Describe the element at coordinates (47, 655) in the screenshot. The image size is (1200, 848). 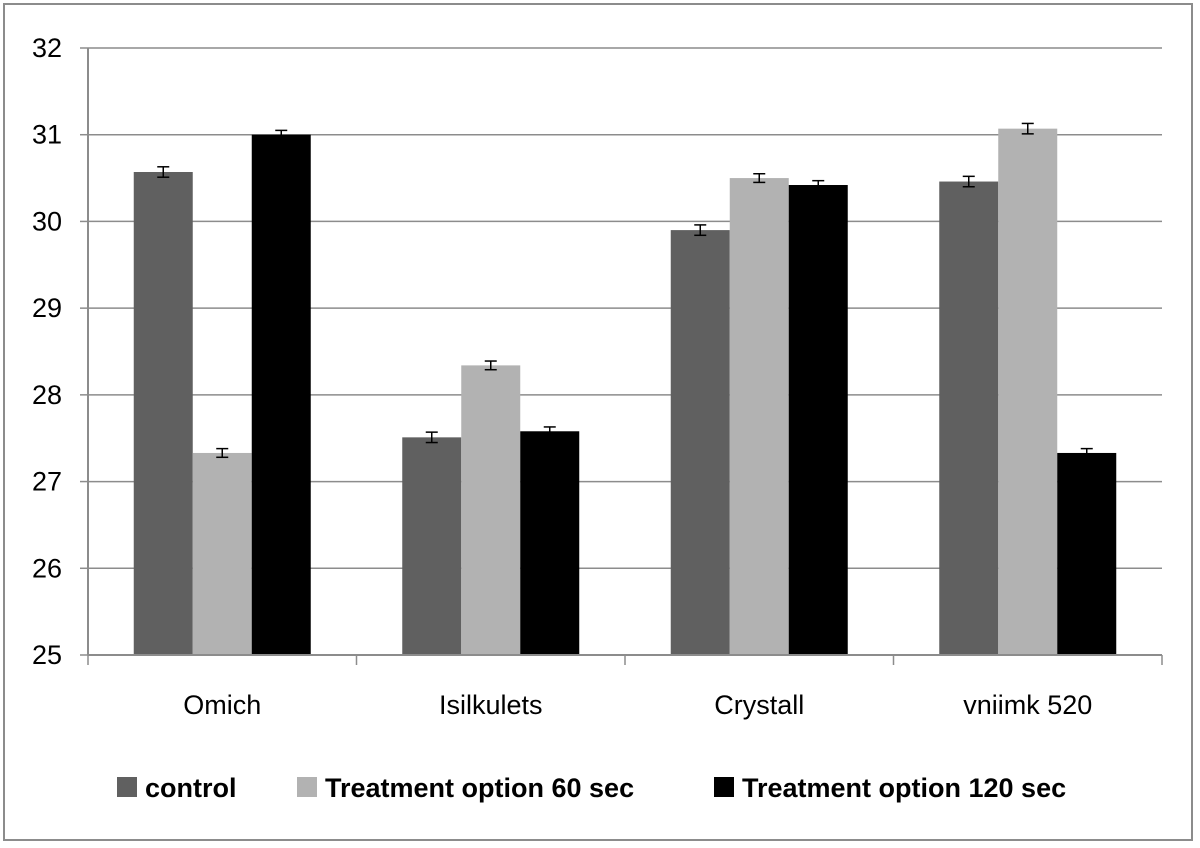
I see `y-tick-label: 25` at that location.